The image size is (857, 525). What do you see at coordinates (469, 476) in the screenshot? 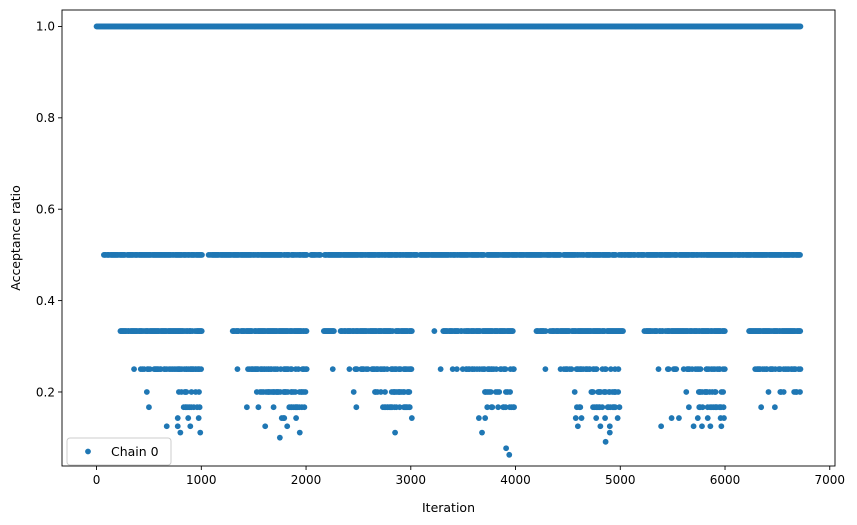
I see `x-axis: 0 1000 2000 3000 4000 5000 6000 7000` at bounding box center [469, 476].